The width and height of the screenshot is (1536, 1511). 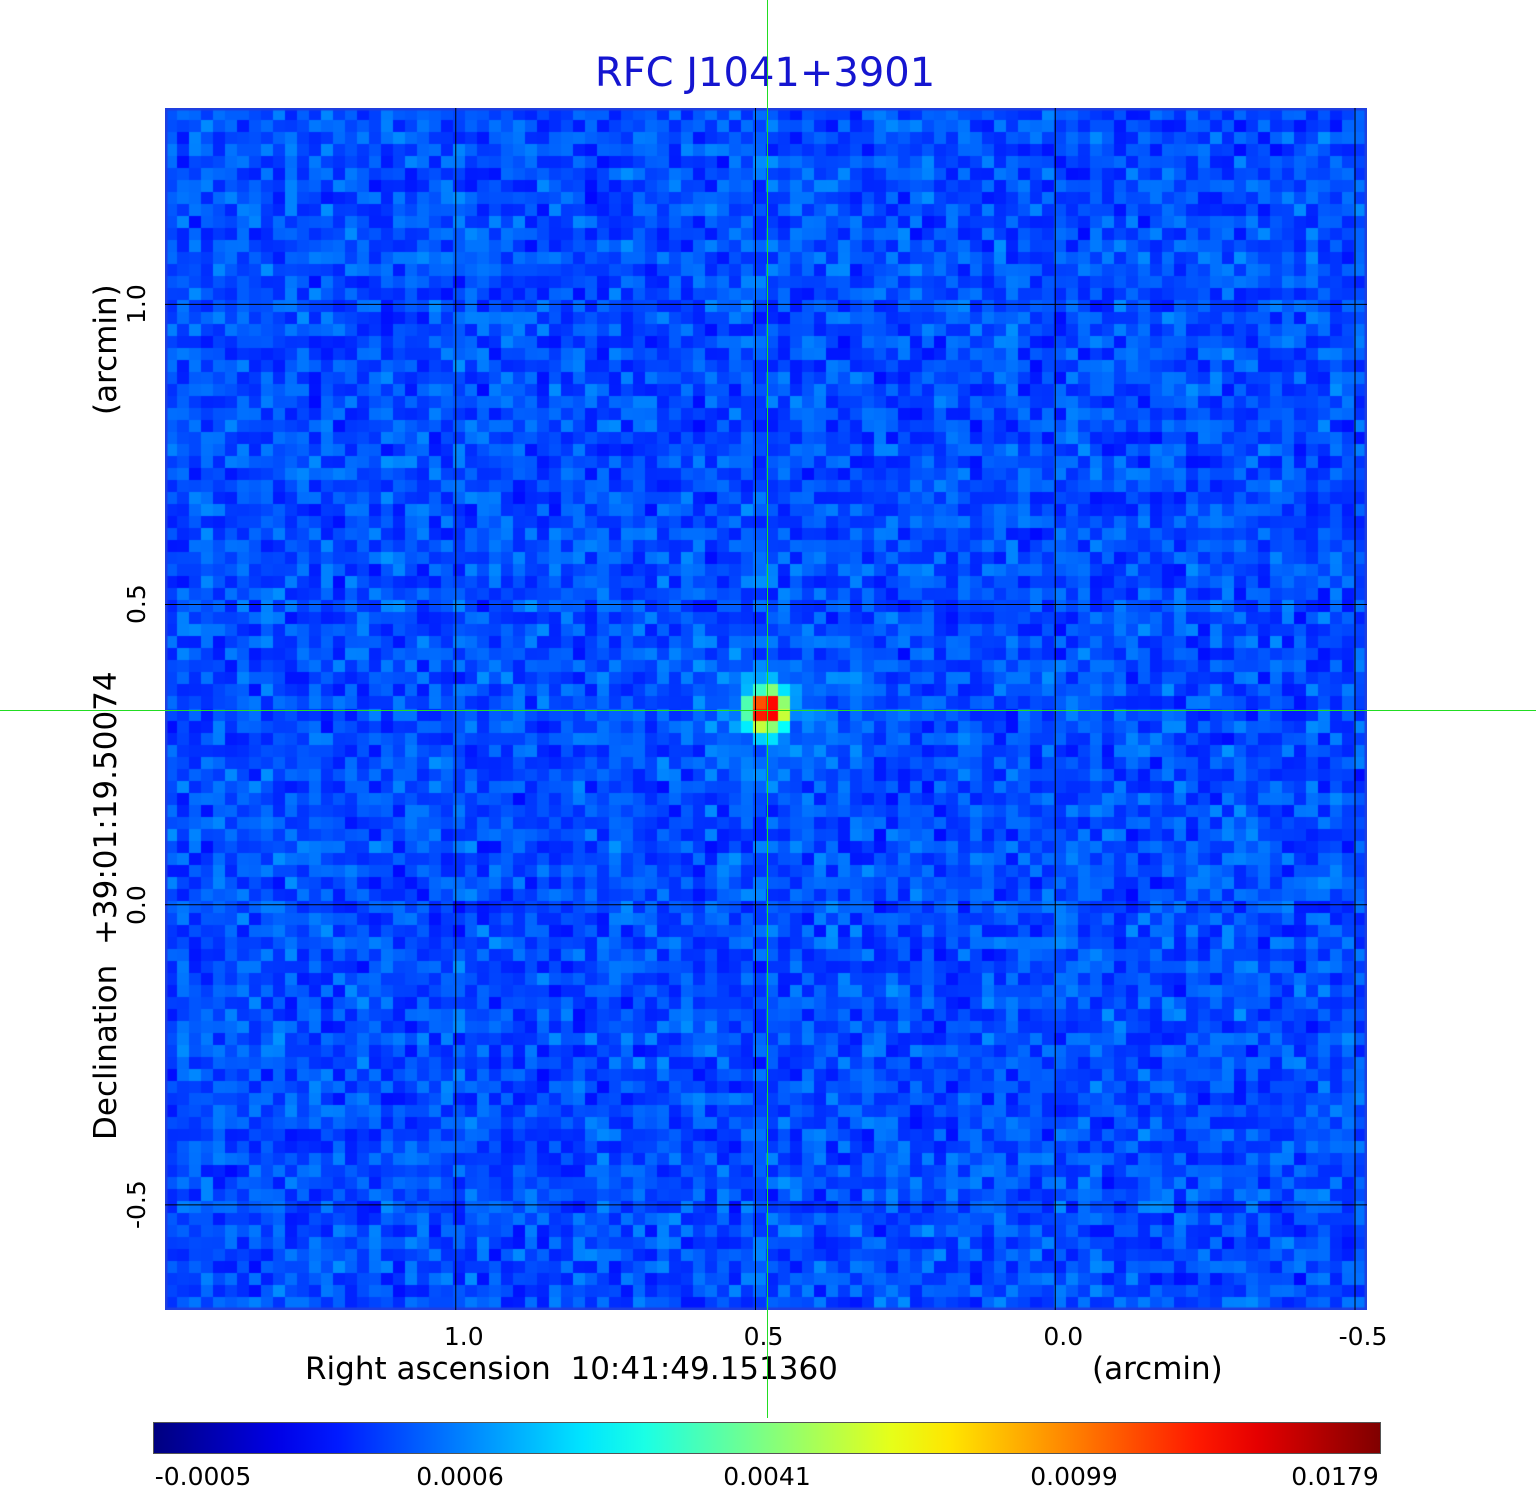 I want to click on x-tick-label: 1.0, so click(x=463, y=1336).